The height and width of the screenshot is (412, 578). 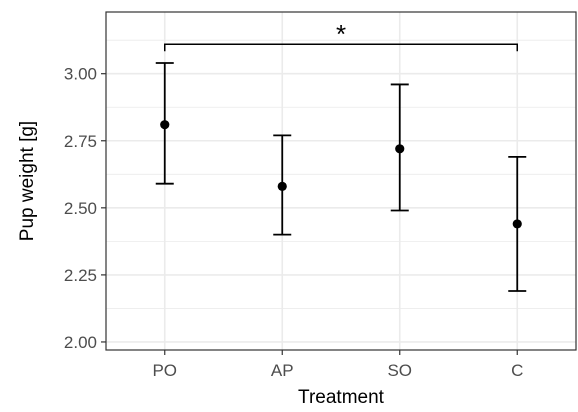 What do you see at coordinates (164, 370) in the screenshot?
I see `x-tick-label: PO` at bounding box center [164, 370].